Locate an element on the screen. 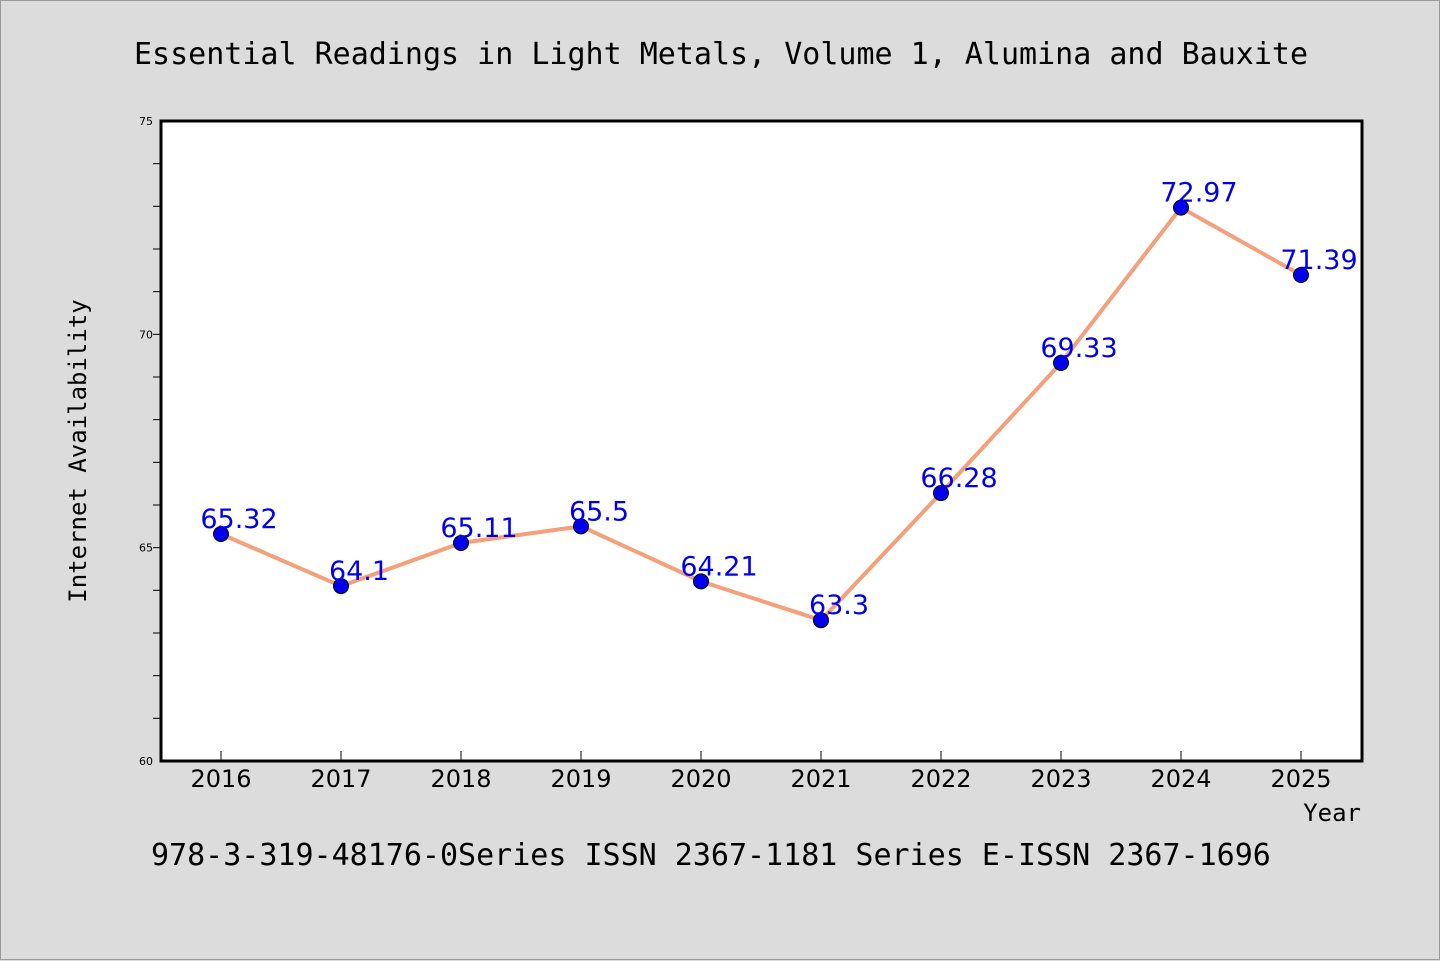  x-tick-label: 2018 is located at coordinates (460, 779).